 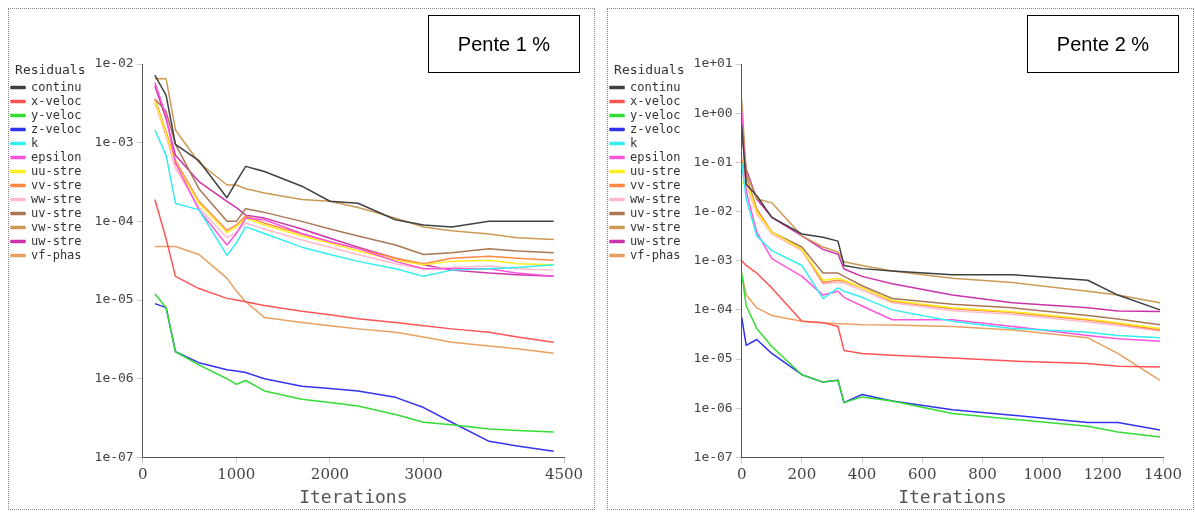 I want to click on x-tick-label: 200, so click(x=802, y=474).